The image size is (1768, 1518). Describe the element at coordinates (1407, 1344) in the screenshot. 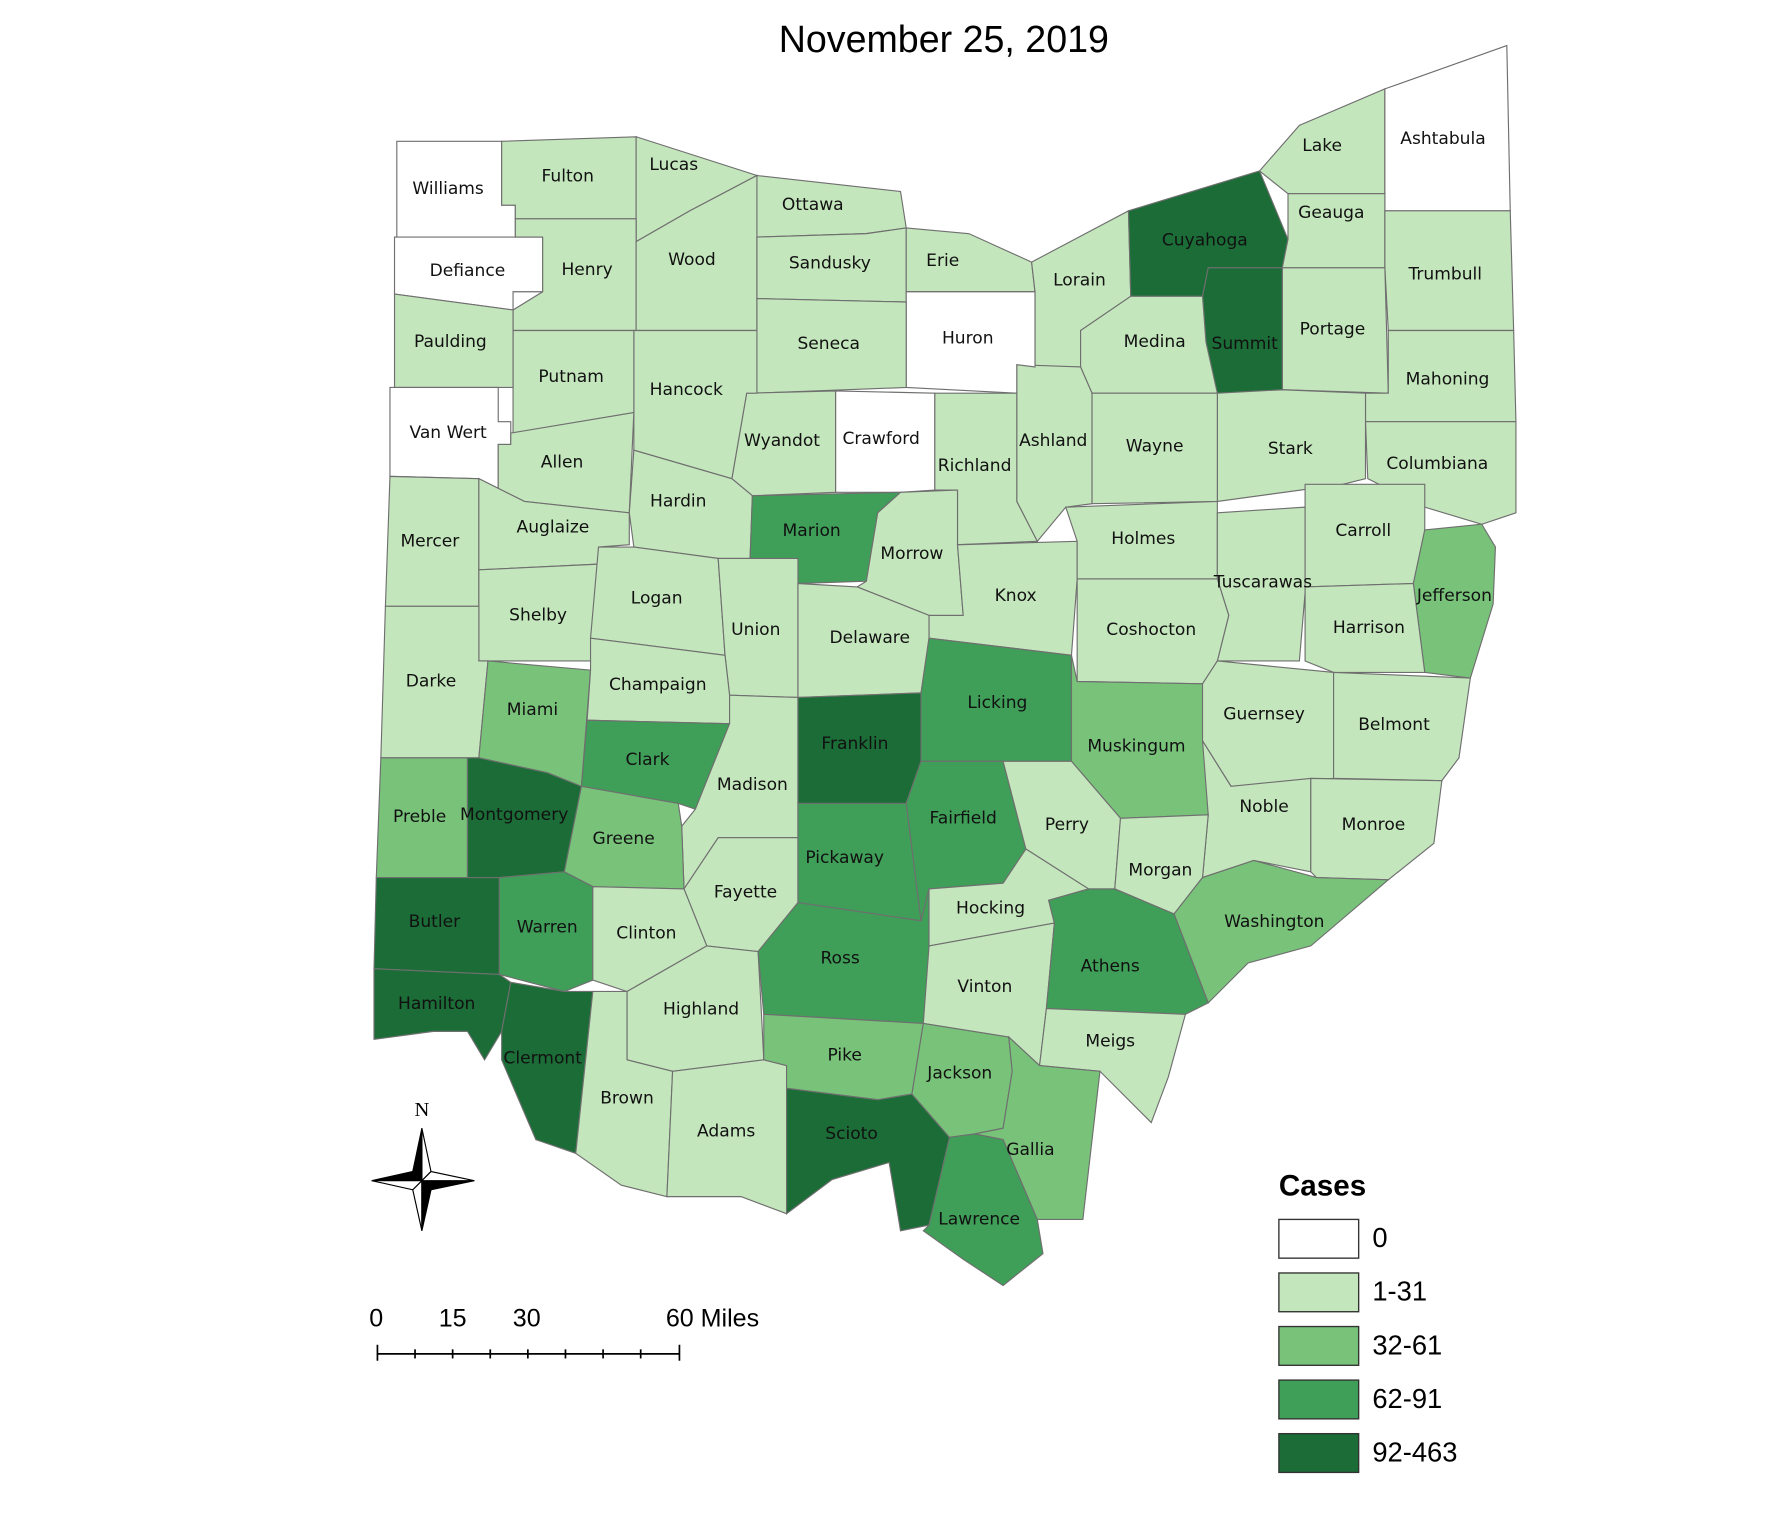

I see `legend-label: 32-61` at that location.